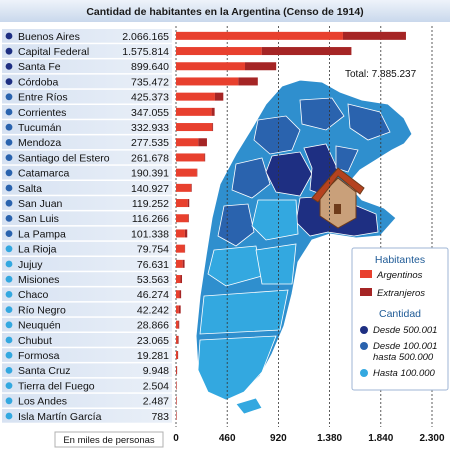 This screenshot has width=450, height=449. What do you see at coordinates (204, 36) in the screenshot?
I see `province-row: Buenos Aires 2.066.165` at bounding box center [204, 36].